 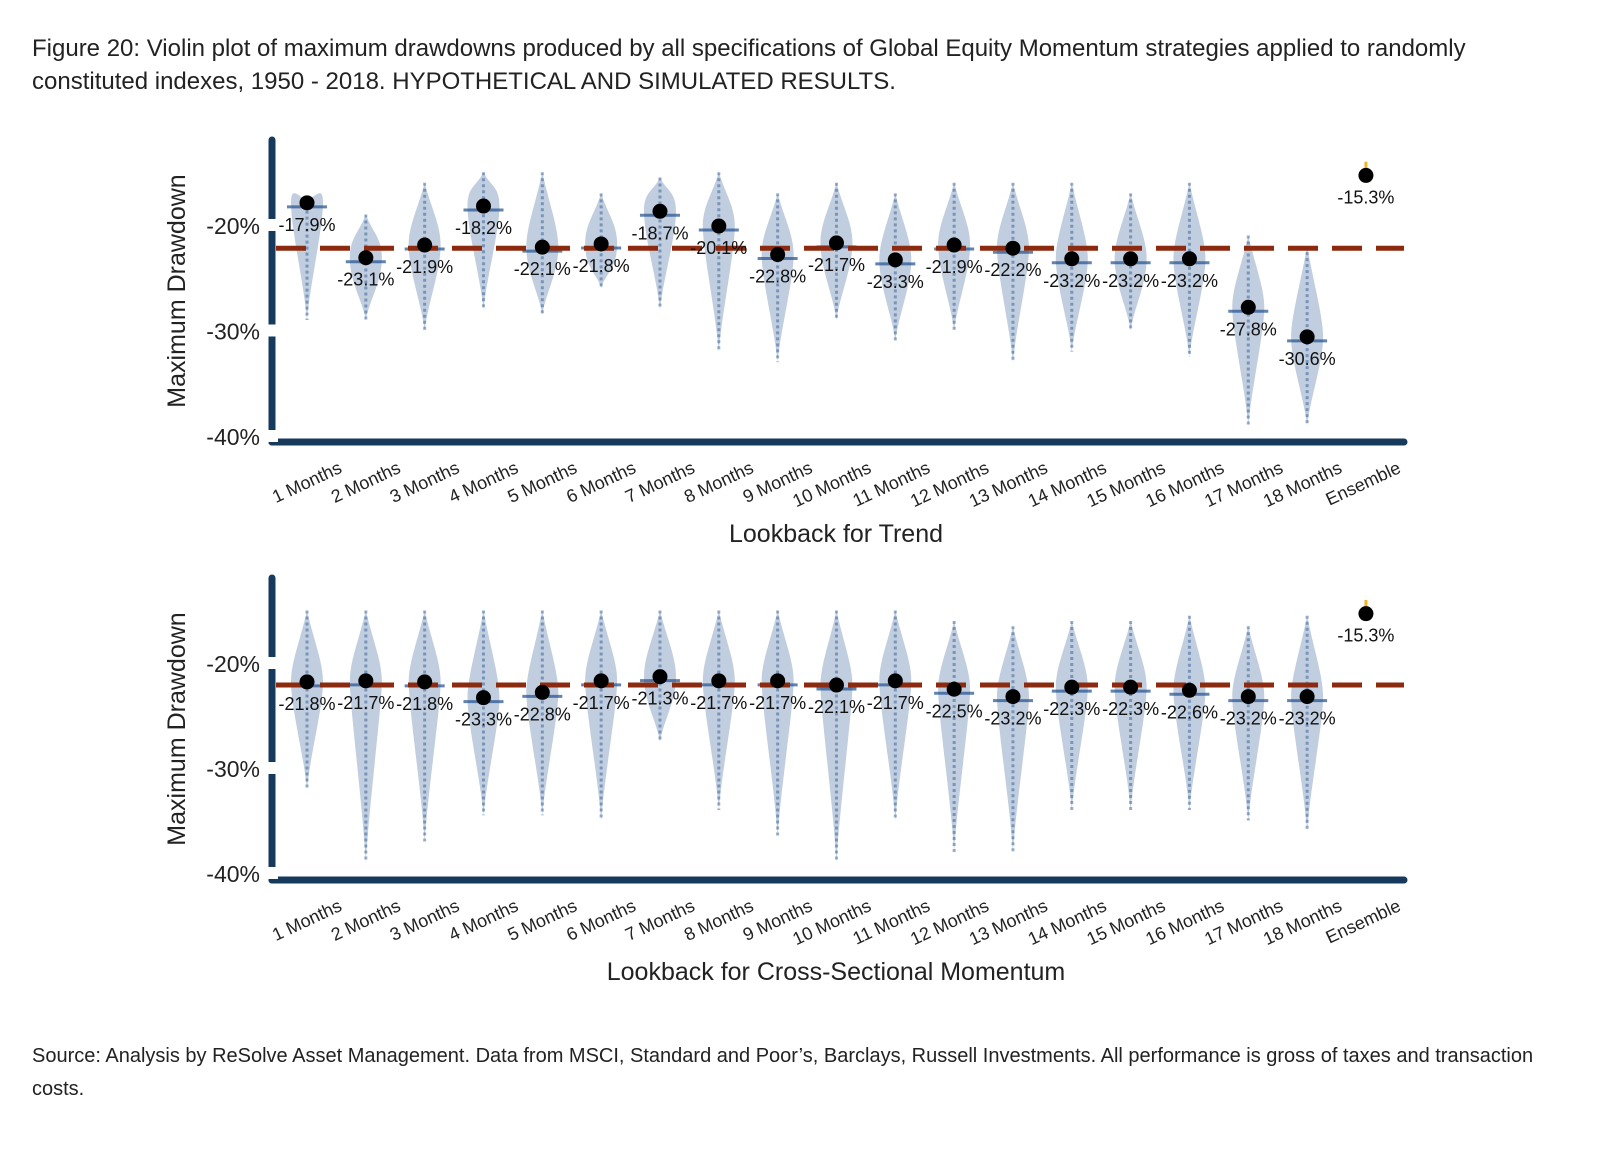 What do you see at coordinates (1307, 359) in the screenshot?
I see `median-label: -30.6%` at bounding box center [1307, 359].